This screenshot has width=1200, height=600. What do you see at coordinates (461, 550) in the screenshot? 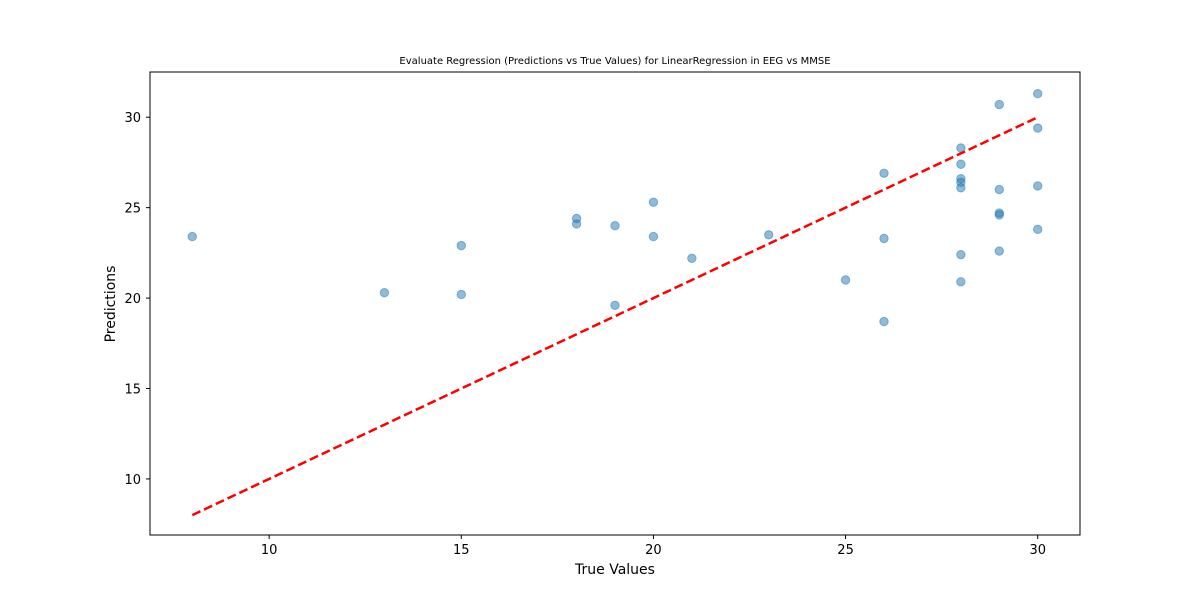
I see `x-tick-label: 15` at bounding box center [461, 550].